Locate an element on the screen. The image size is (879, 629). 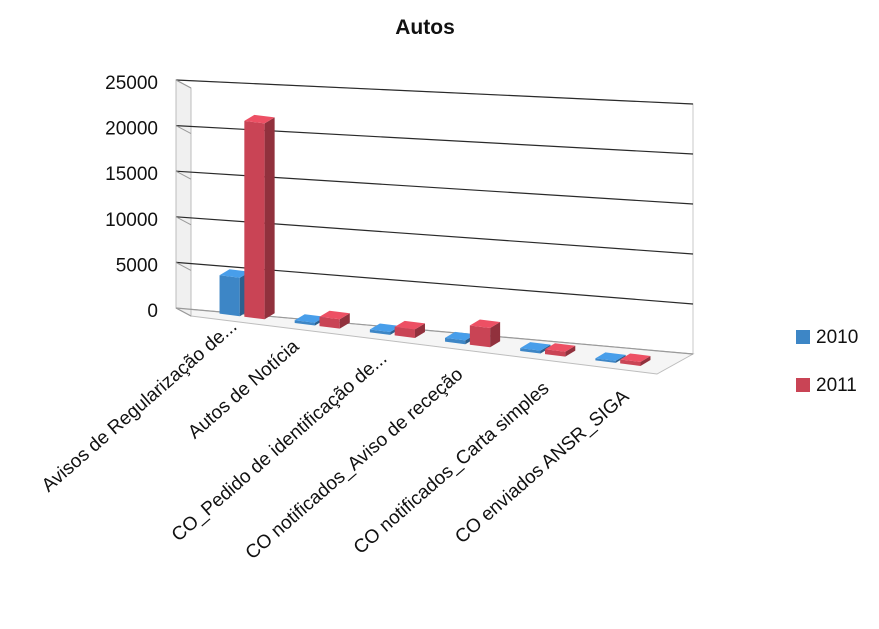
legend: 2010 2011 is located at coordinates (827, 361).